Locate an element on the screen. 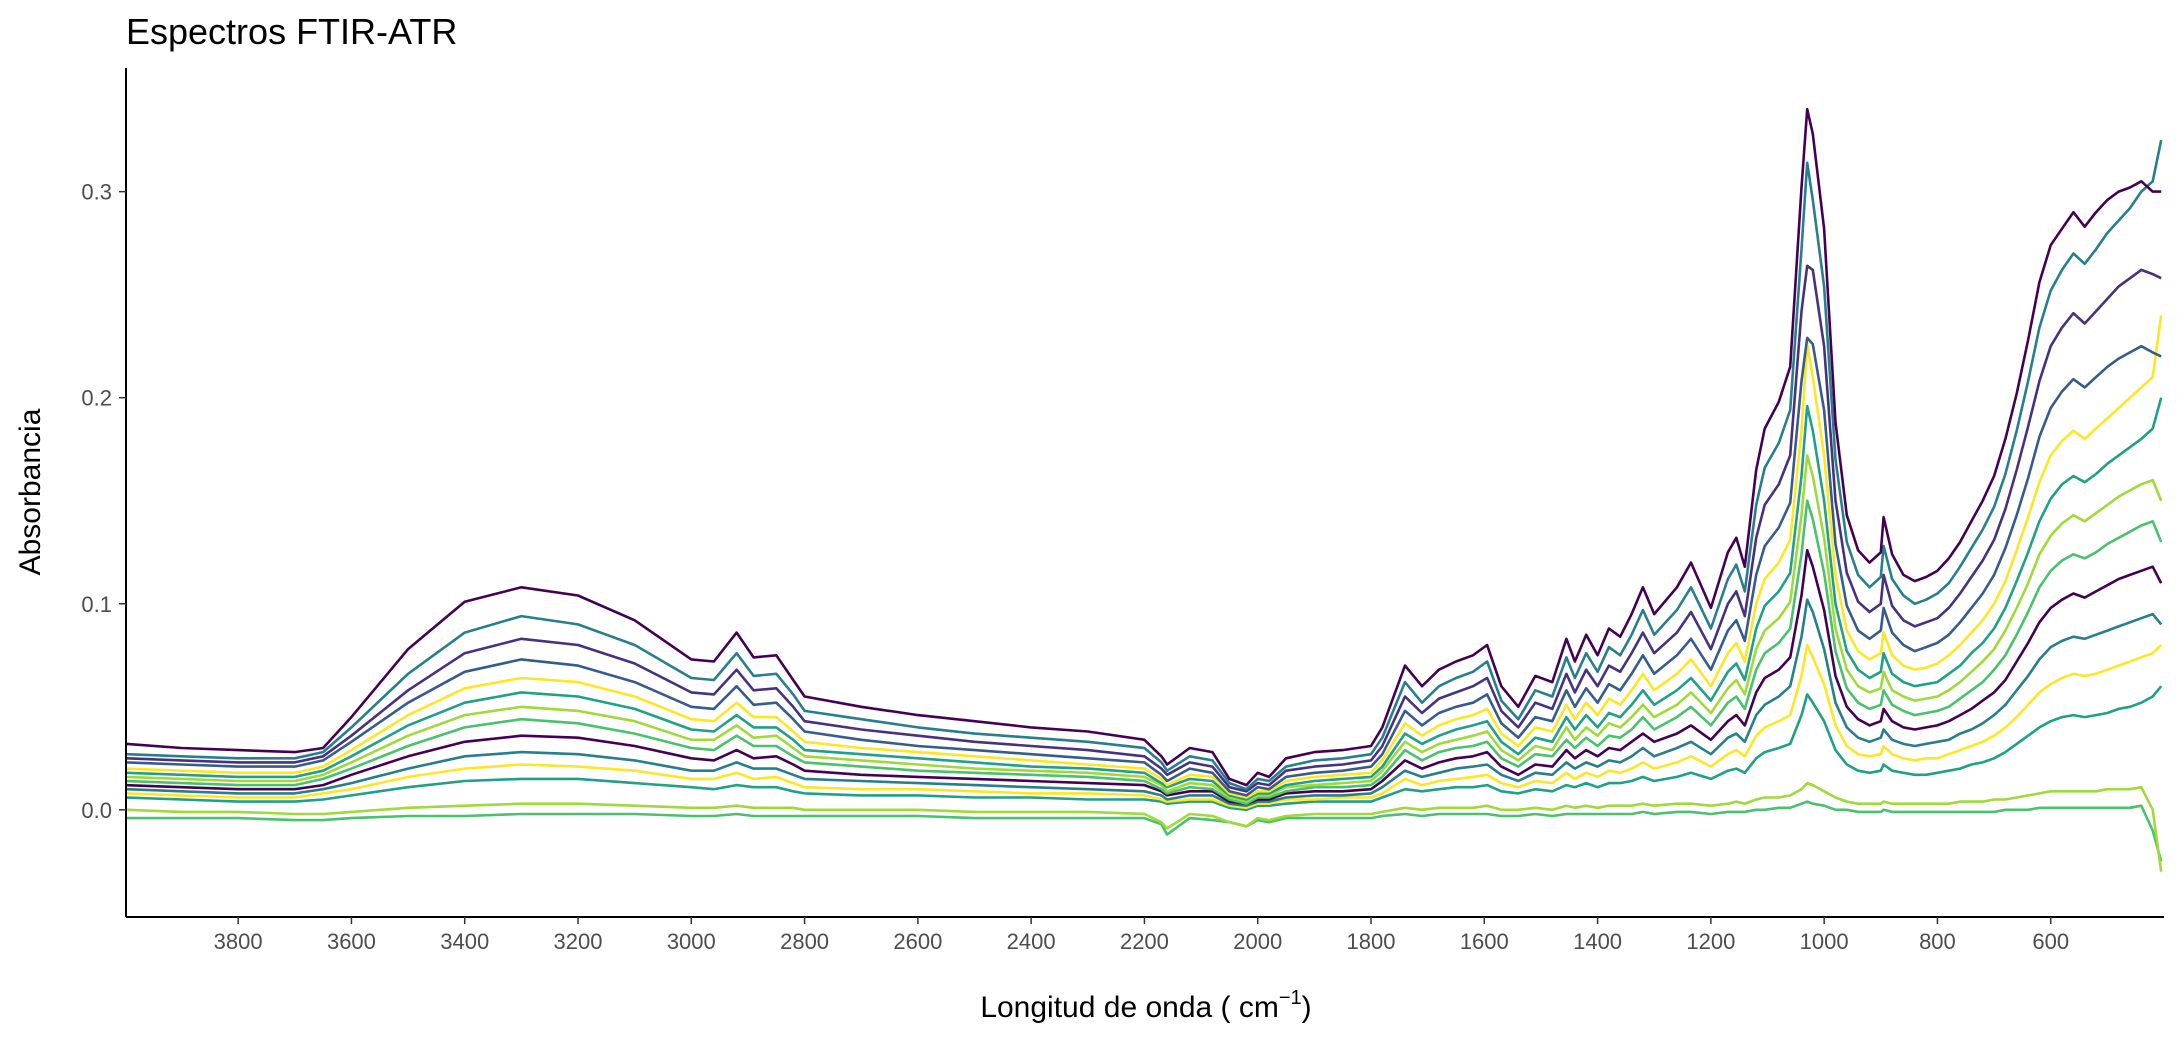 The width and height of the screenshot is (2178, 1045). y-tick-label: 0.1 is located at coordinates (96, 604).